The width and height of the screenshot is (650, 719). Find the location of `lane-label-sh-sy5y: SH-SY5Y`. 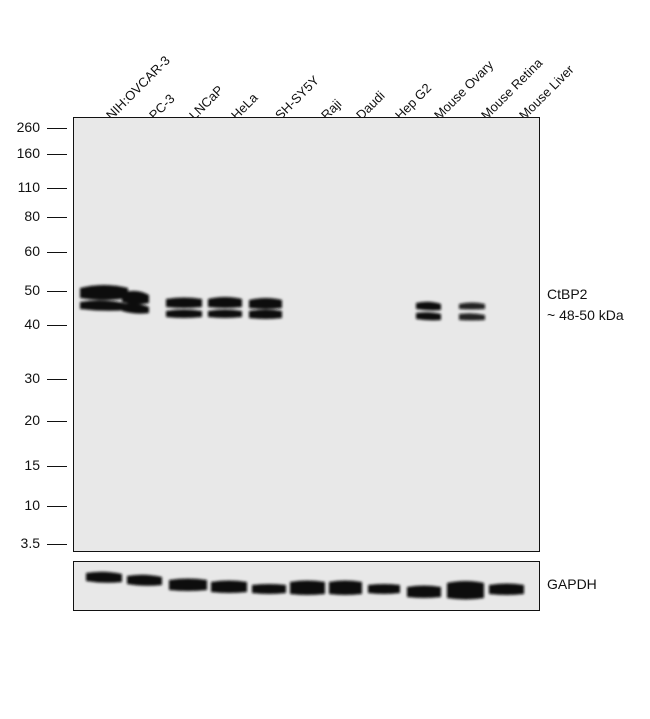

lane-label-sh-sy5y: SH-SY5Y is located at coordinates (297, 97).